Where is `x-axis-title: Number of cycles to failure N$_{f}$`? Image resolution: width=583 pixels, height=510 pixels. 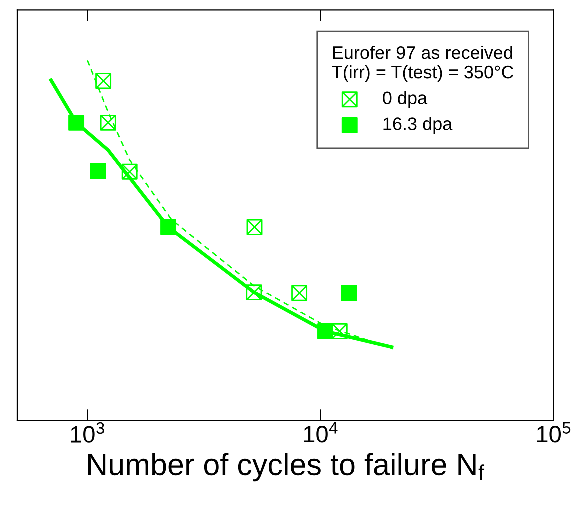
x-axis-title: Number of cycles to failure N$_{f}$ is located at coordinates (286, 467).